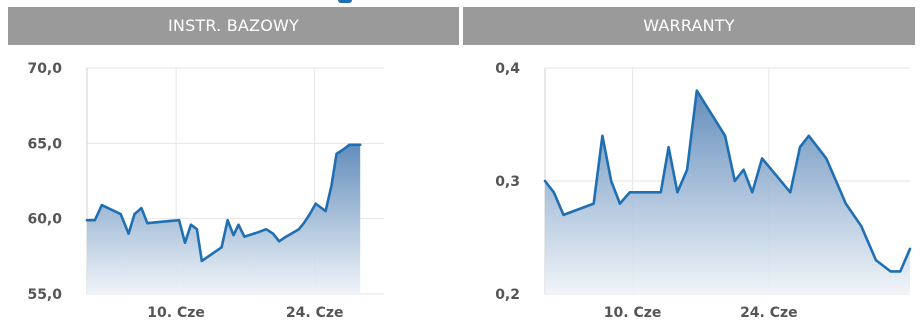 The image size is (923, 324). I want to click on underlying-series-line, so click(223, 203).